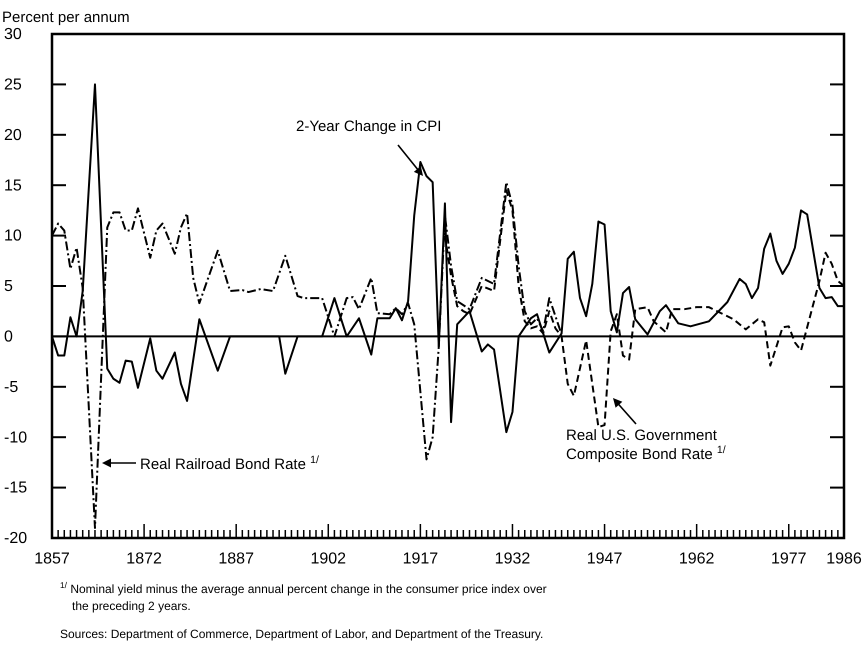 The image size is (868, 656). What do you see at coordinates (303, 596) in the screenshot?
I see `text: $^{1/}$ Nominal yield minus the average annual percent change in the consumer price index over the preceding 2 years.` at bounding box center [303, 596].